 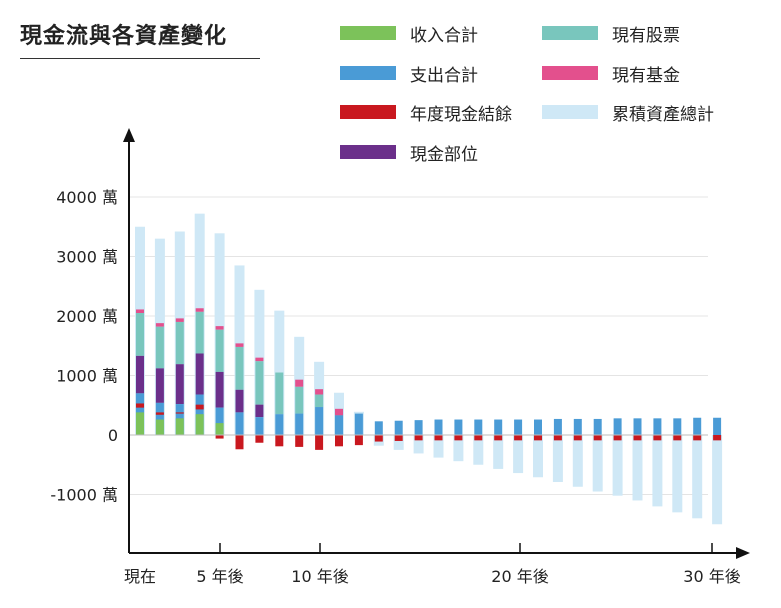 What do you see at coordinates (444, 75) in the screenshot?
I see `legend-label-expense: 支出合計` at bounding box center [444, 75].